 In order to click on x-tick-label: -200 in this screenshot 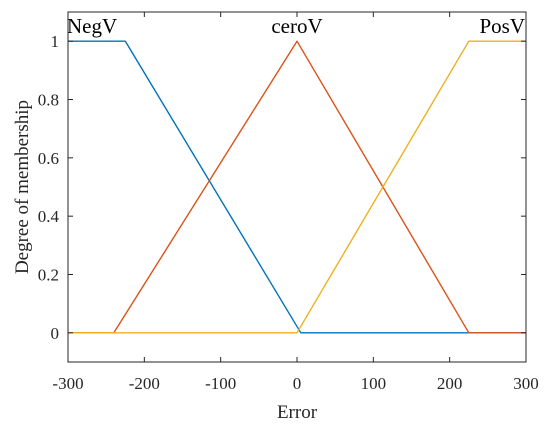, I will do `click(144, 383)`.